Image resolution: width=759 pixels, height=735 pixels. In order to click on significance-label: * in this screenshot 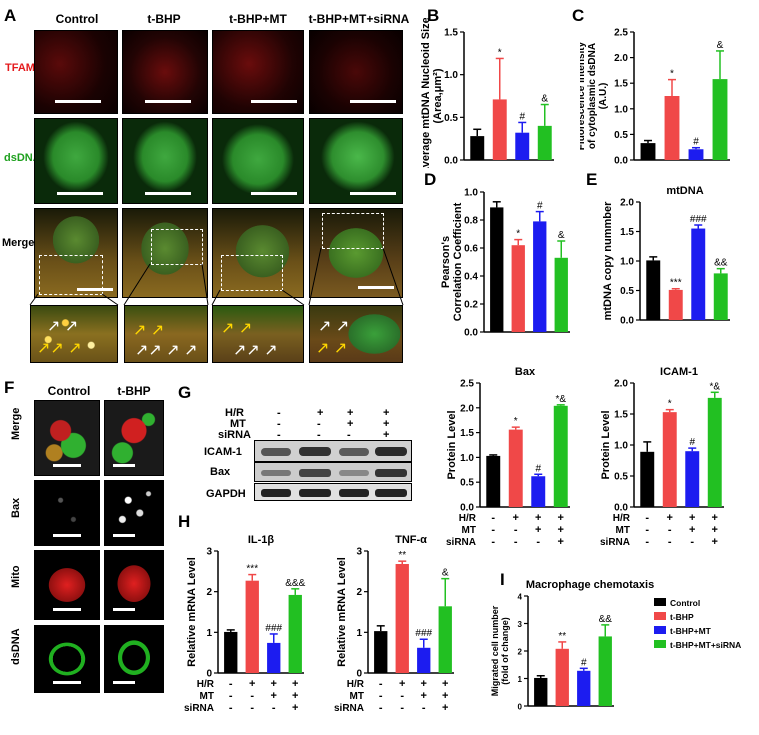, I will do `click(670, 404)`.